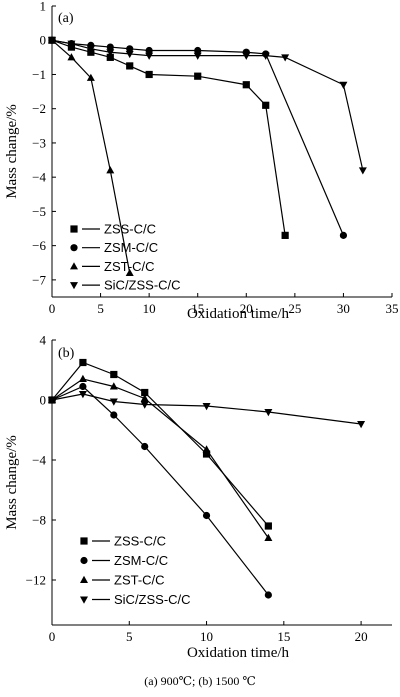  I want to click on y-tick-label: 4, so click(43, 340).